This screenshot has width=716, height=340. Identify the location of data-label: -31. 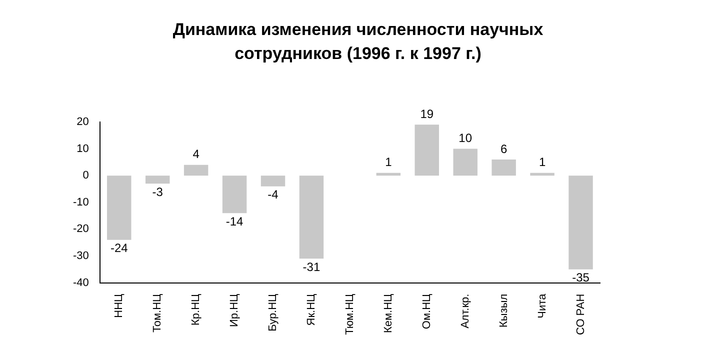
(311, 267).